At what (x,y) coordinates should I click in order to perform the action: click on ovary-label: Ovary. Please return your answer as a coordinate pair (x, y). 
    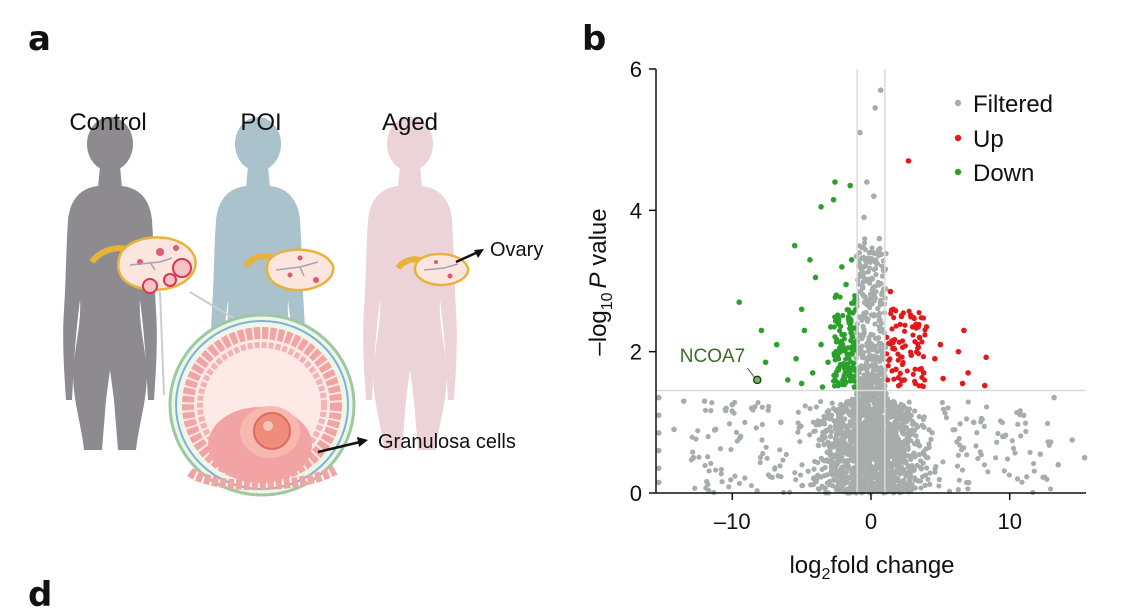
    Looking at the image, I should click on (516, 250).